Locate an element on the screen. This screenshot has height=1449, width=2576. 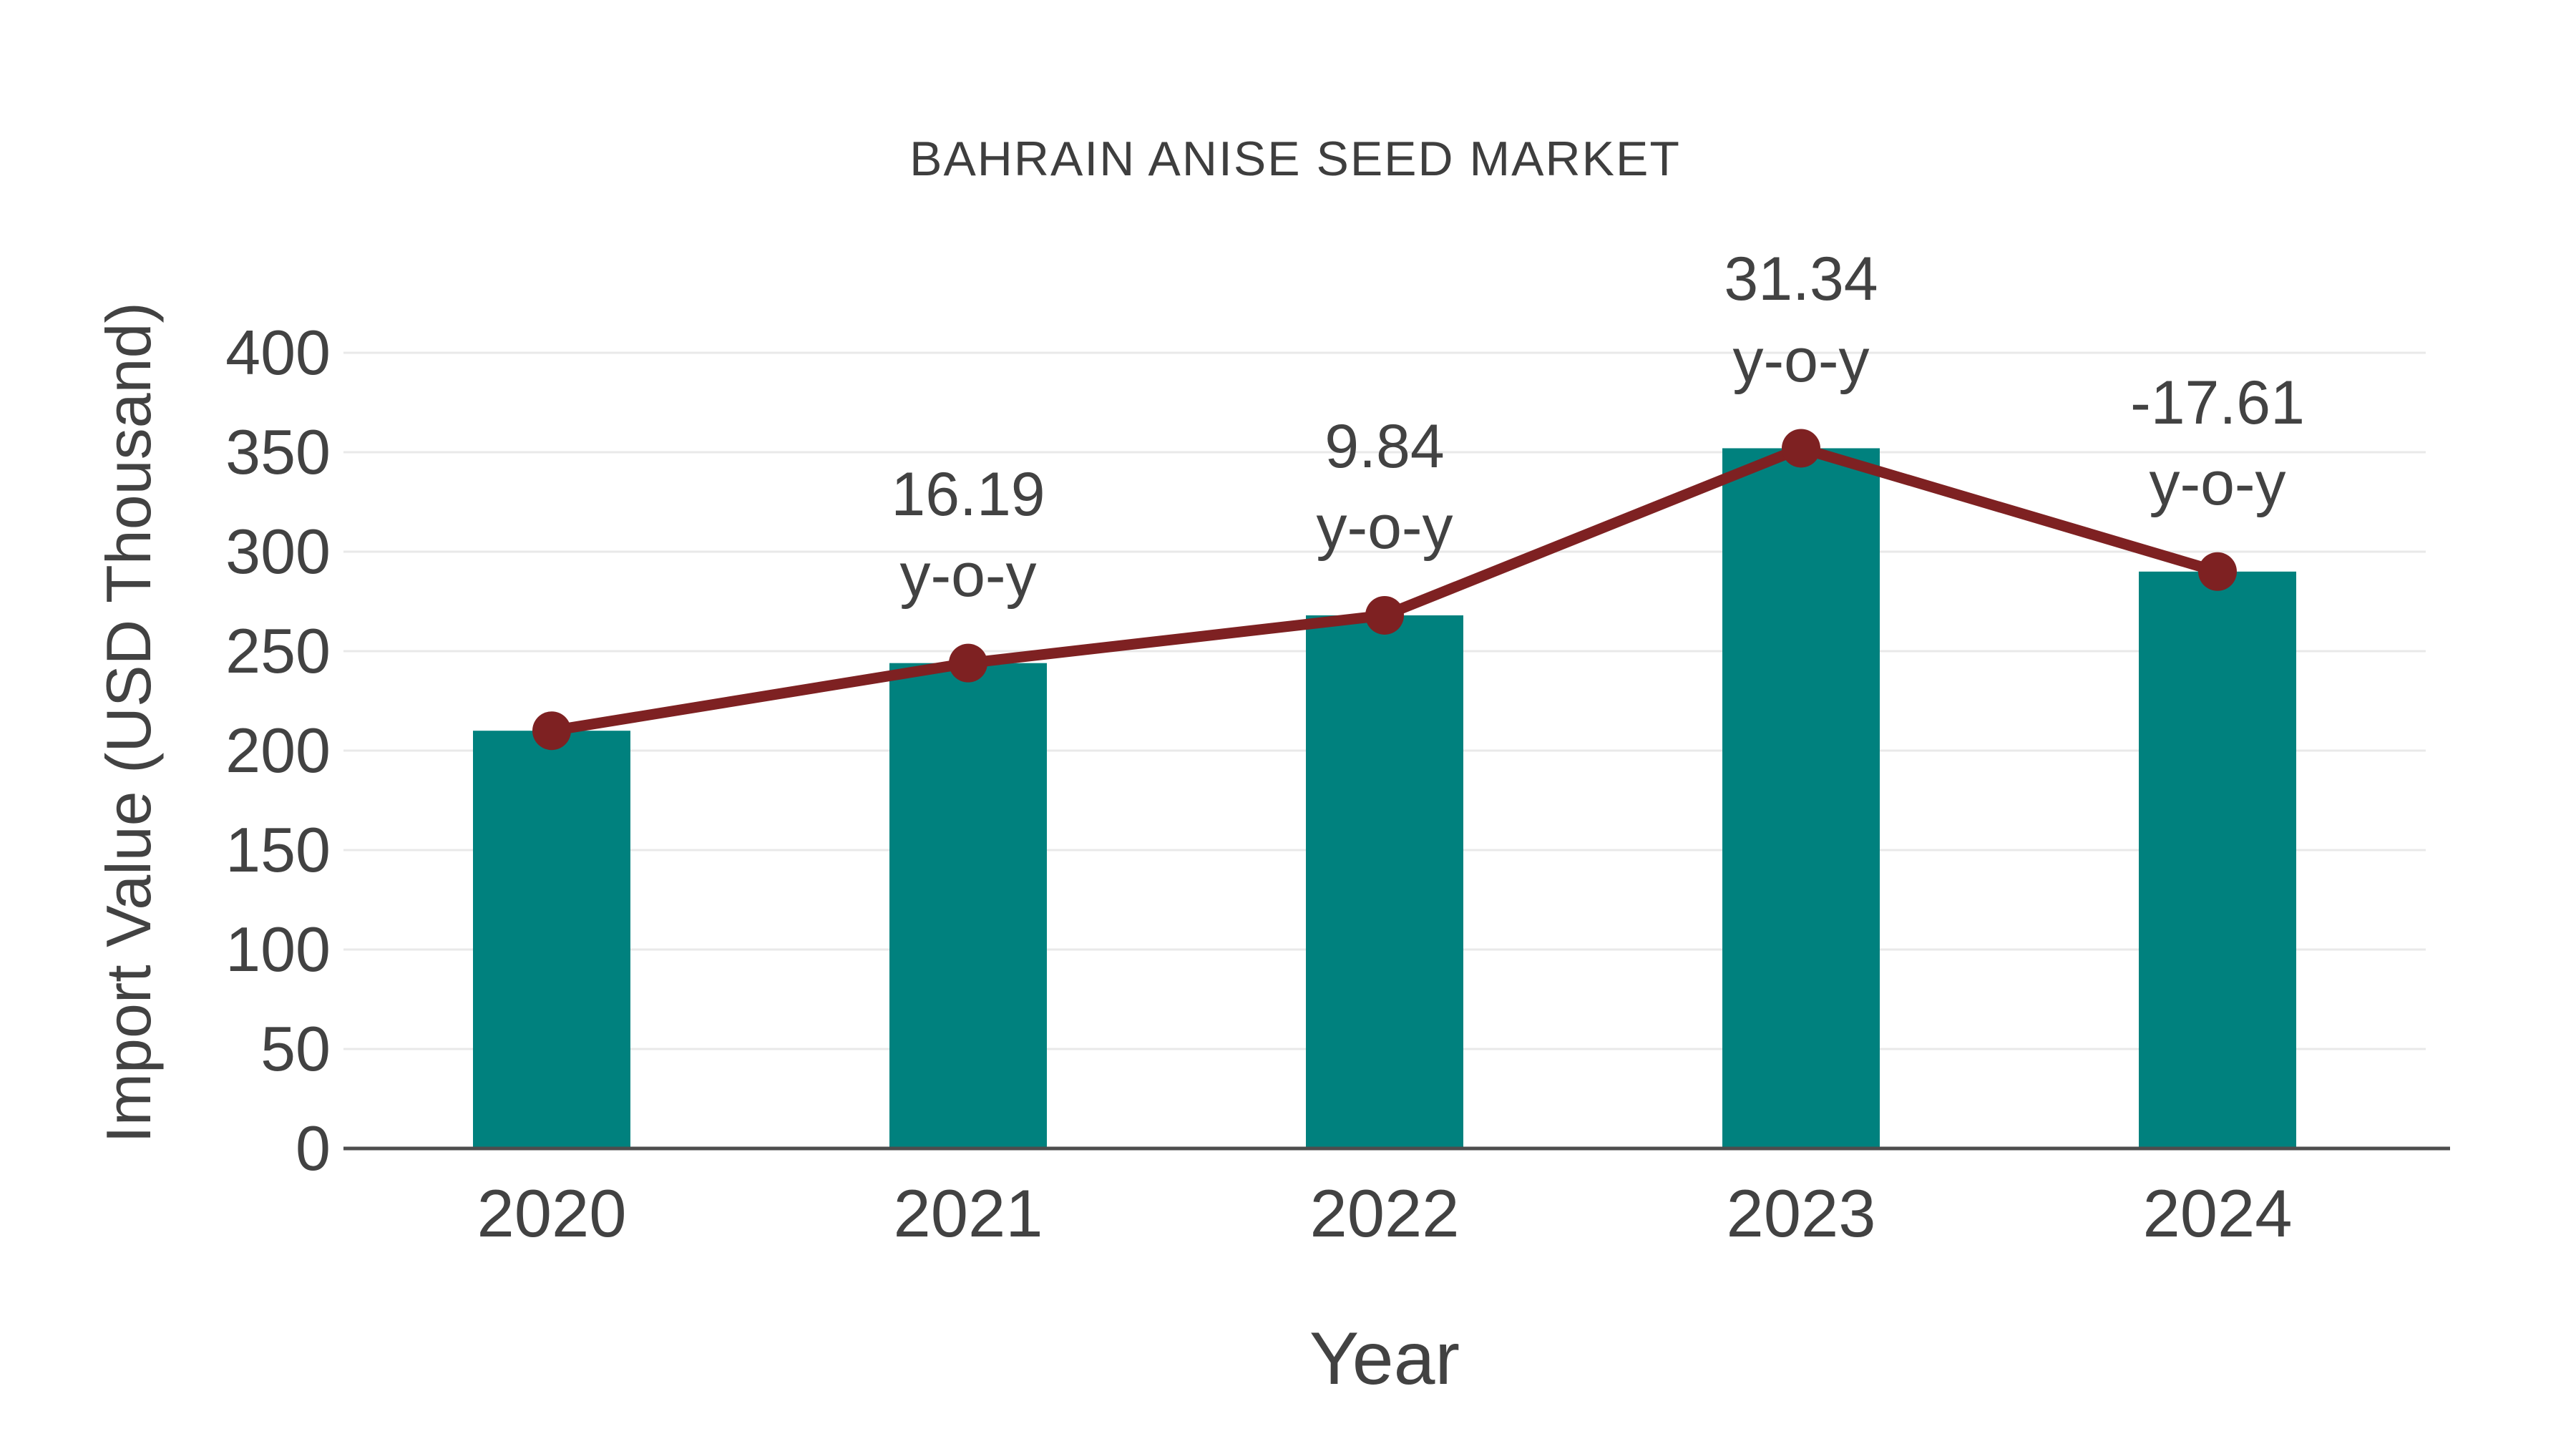
annotation-value: 31.34 is located at coordinates (1801, 279).